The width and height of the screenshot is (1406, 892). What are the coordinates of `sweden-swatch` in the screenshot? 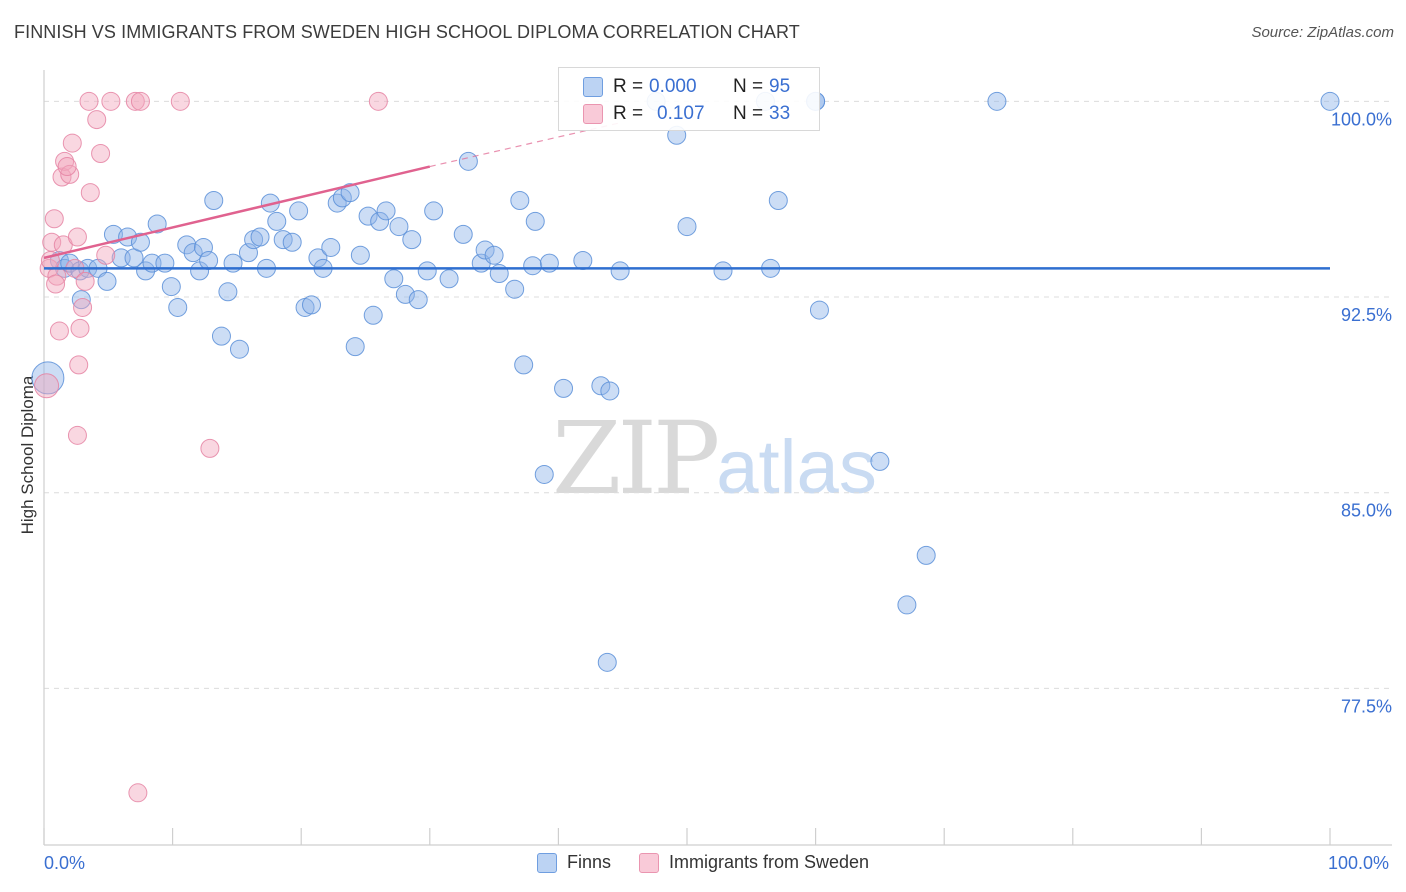 It's located at (593, 114).